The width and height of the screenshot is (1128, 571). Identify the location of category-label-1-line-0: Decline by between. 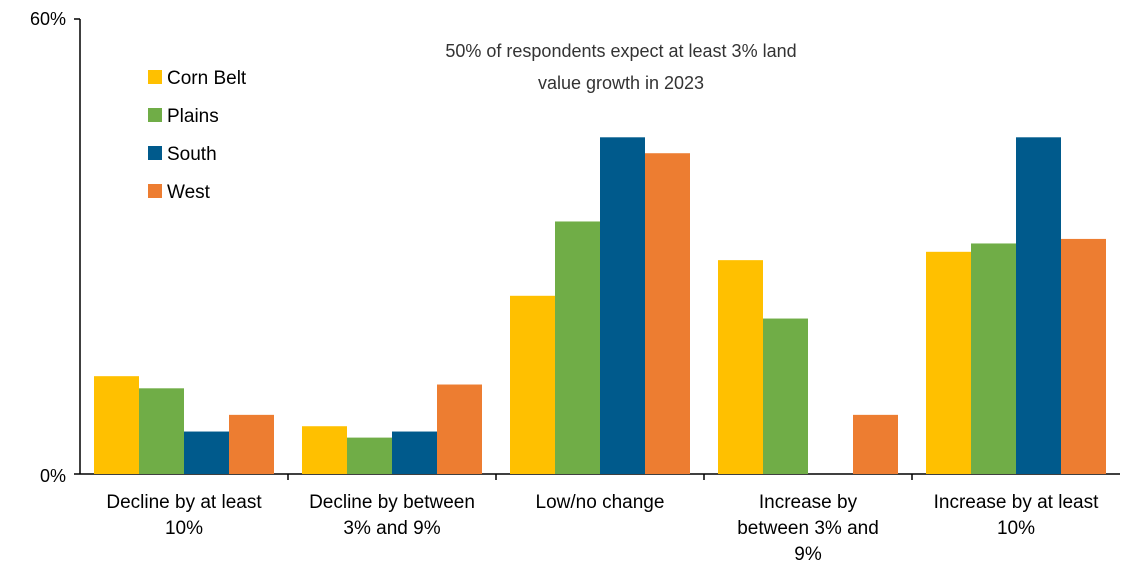
(392, 502).